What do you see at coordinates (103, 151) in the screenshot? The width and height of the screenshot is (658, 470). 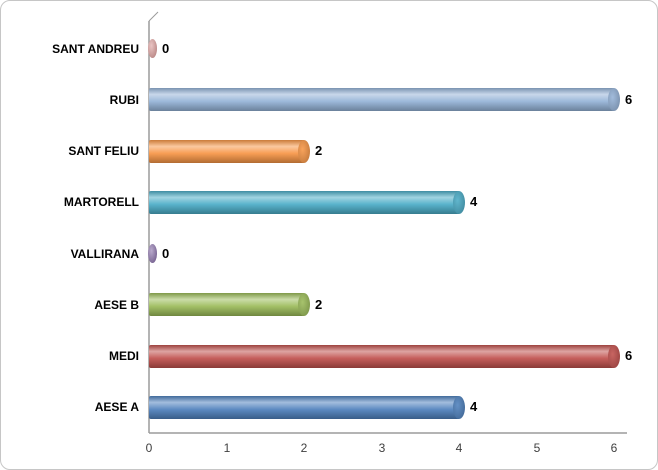 I see `category-label: SANT FELIU` at bounding box center [103, 151].